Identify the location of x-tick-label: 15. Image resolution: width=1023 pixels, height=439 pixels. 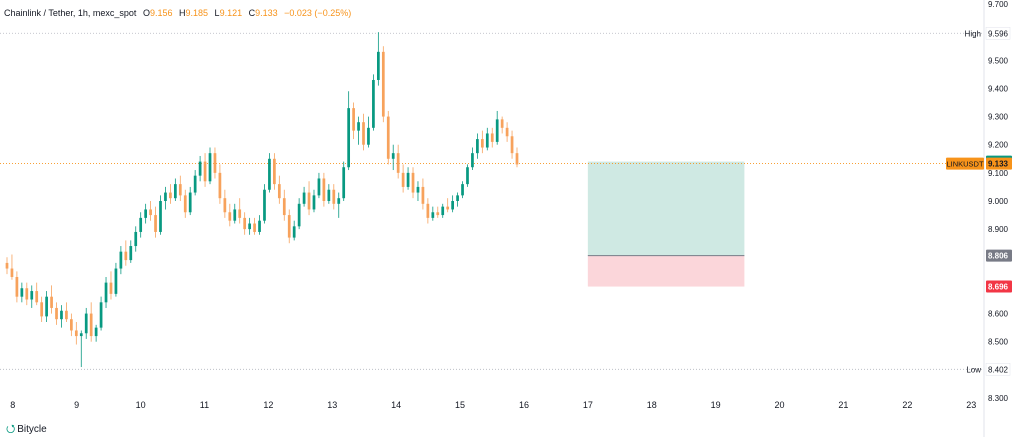
(460, 405).